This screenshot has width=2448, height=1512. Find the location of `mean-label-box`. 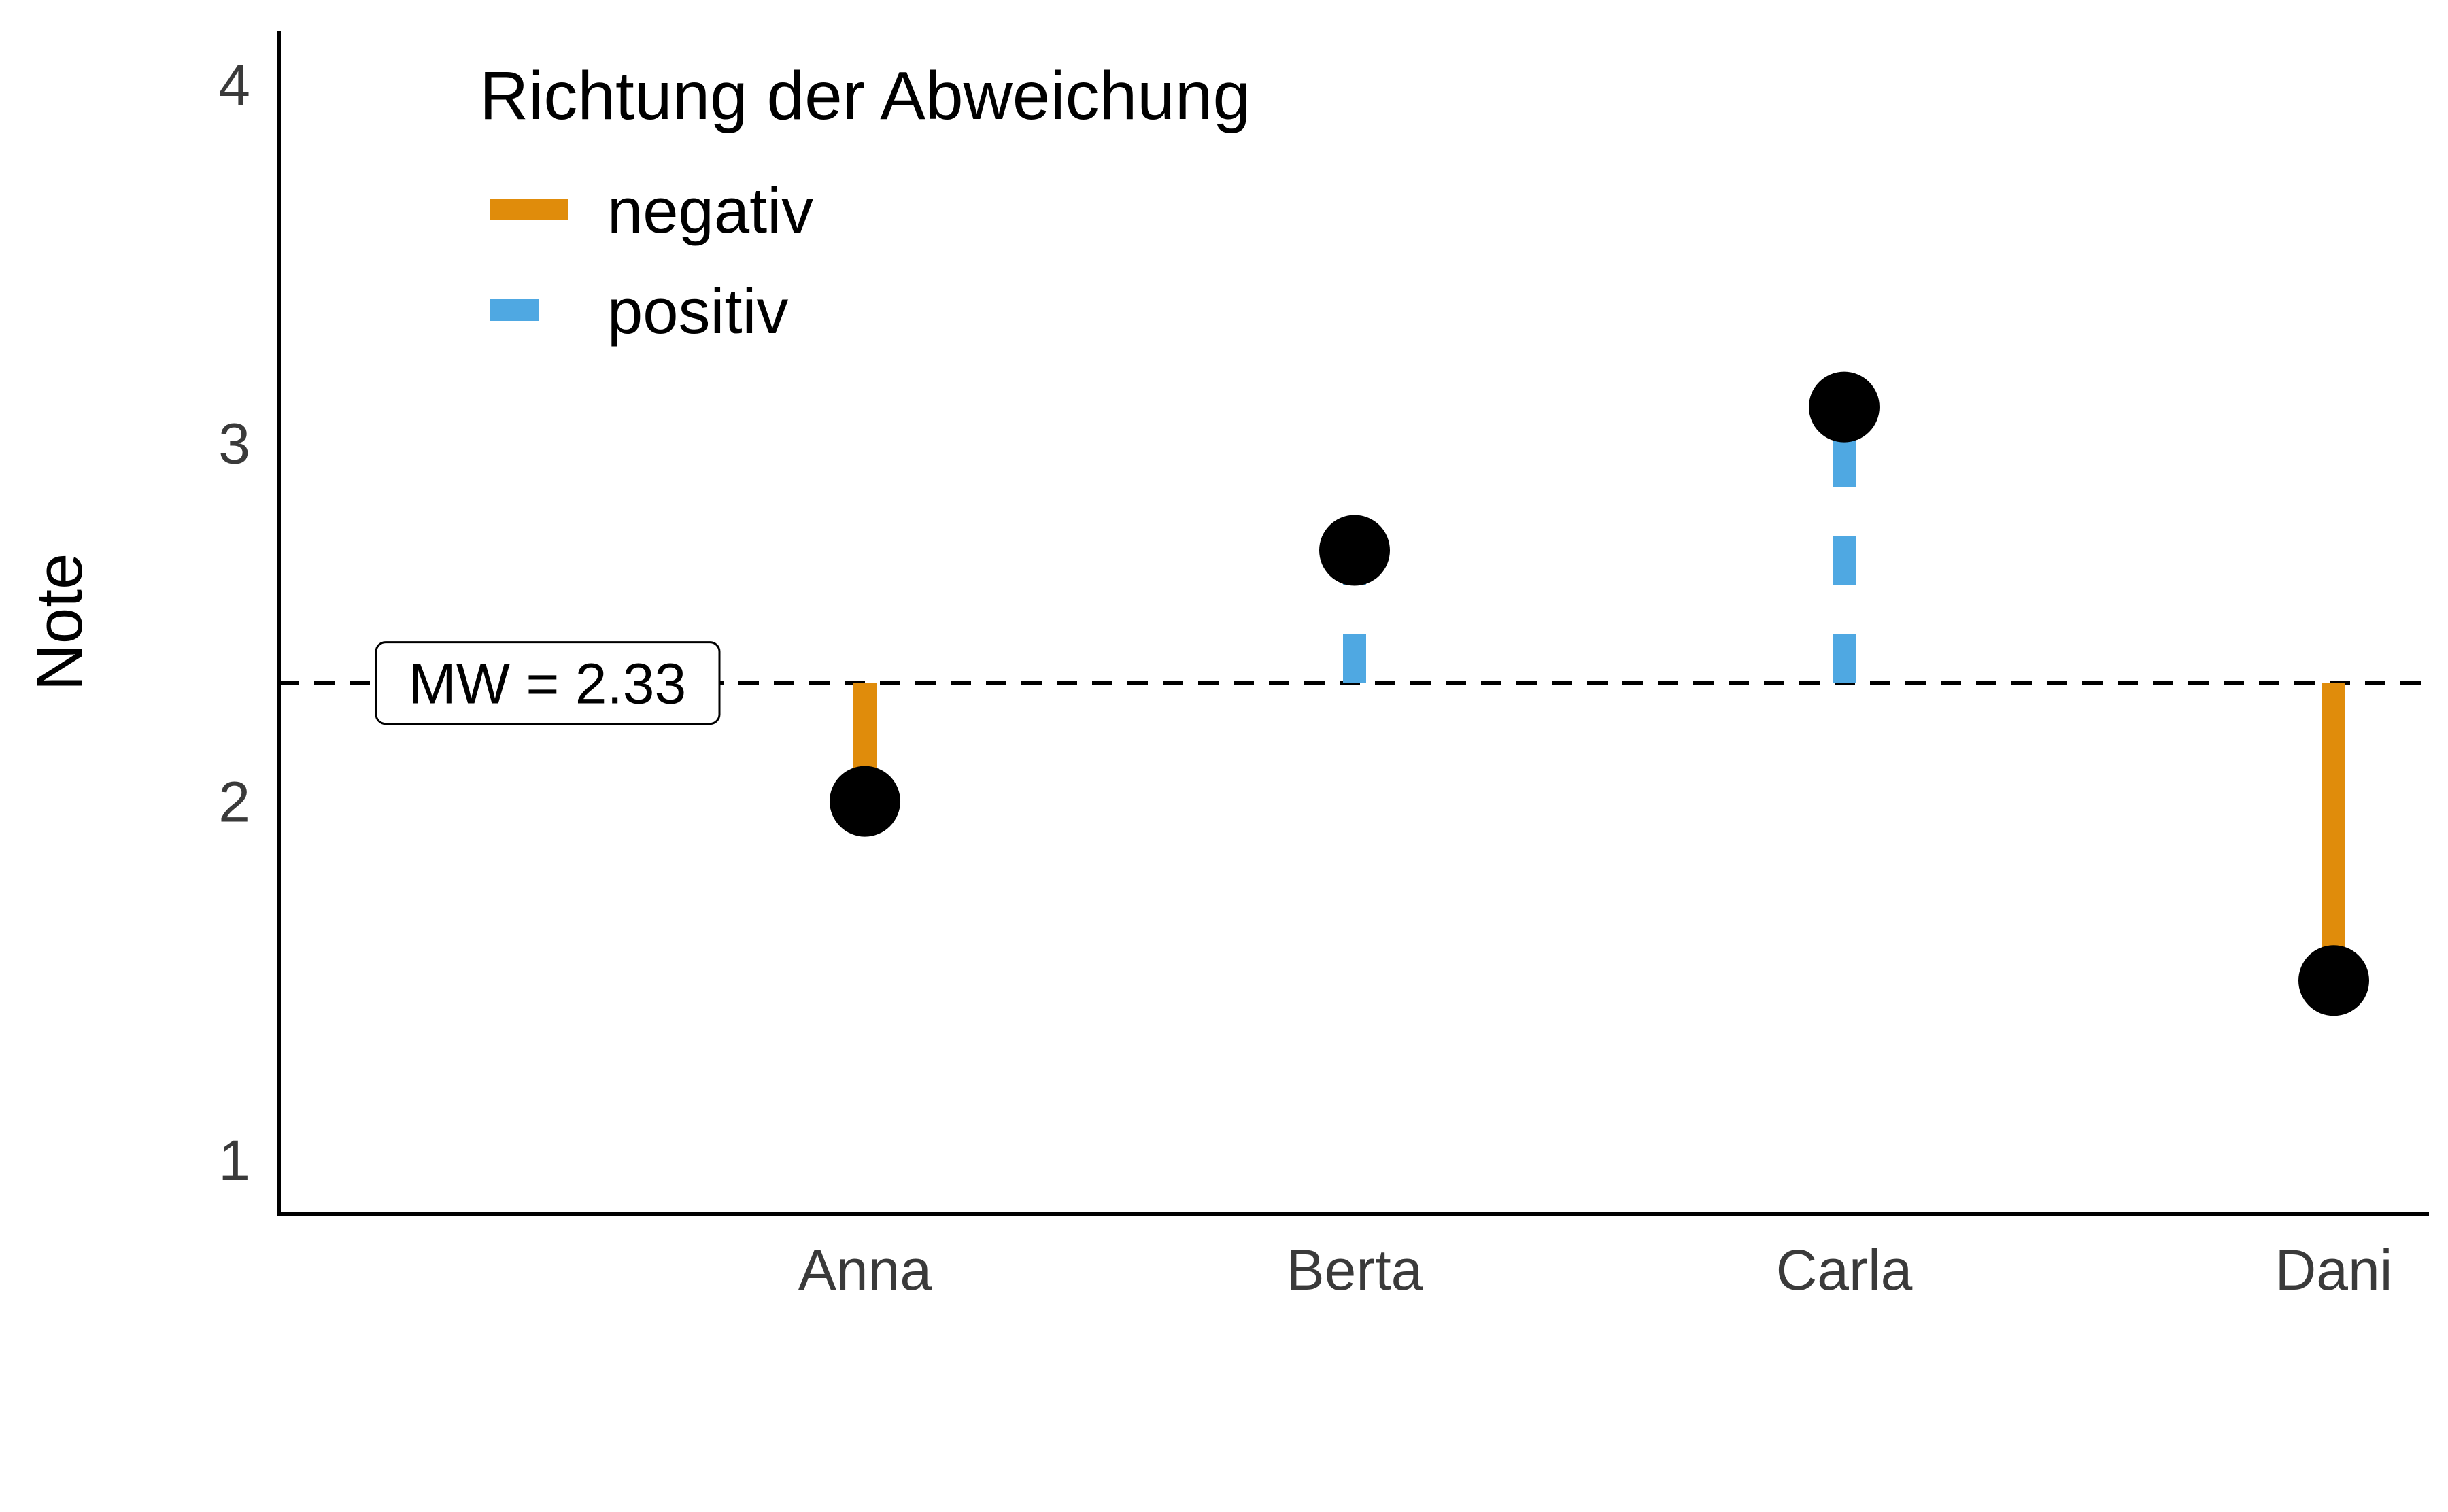

mean-label-box is located at coordinates (548, 683).